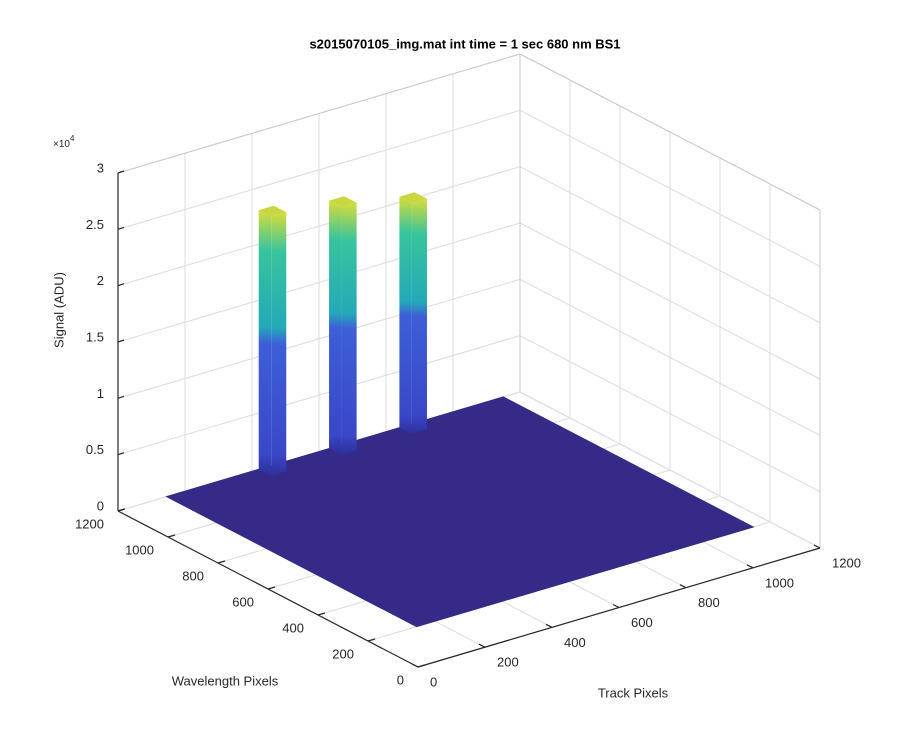 The image size is (900, 750). I want to click on x-tick-label: 0, so click(433, 681).